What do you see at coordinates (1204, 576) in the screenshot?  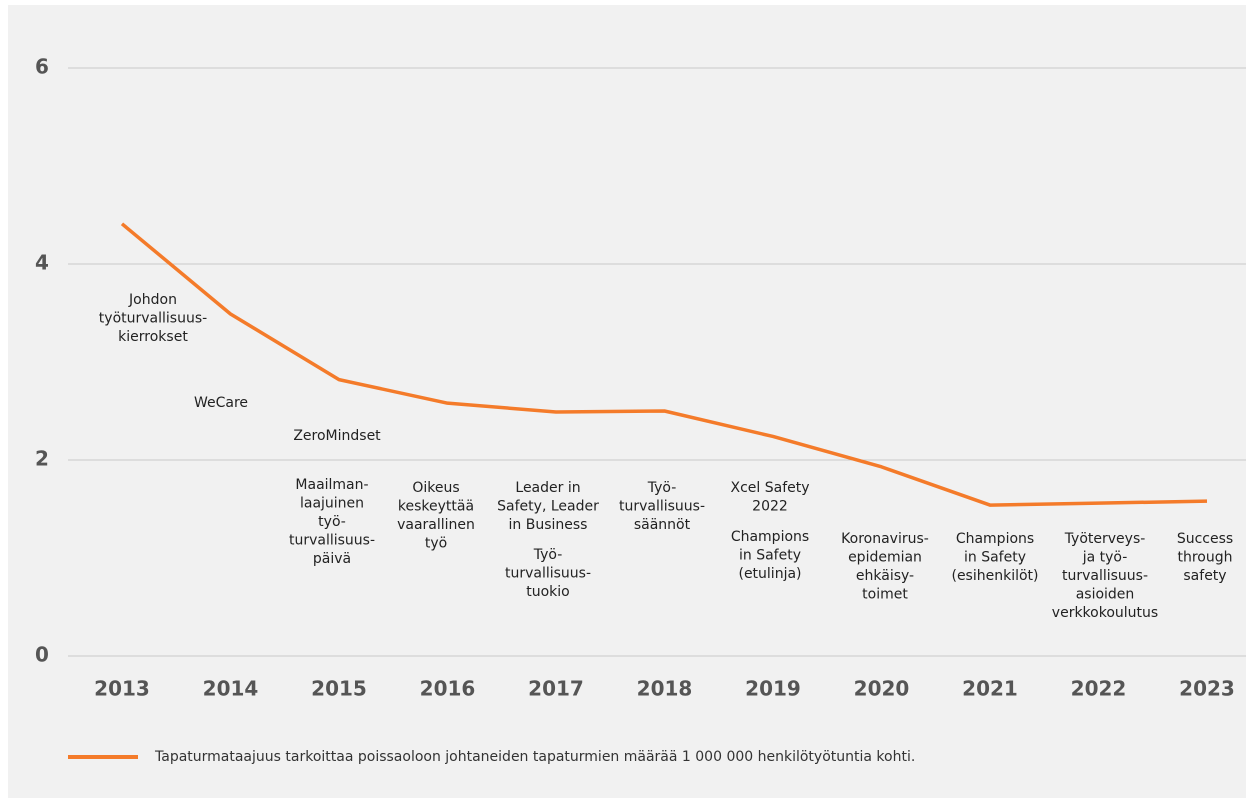 I see `annotation: safety` at bounding box center [1204, 576].